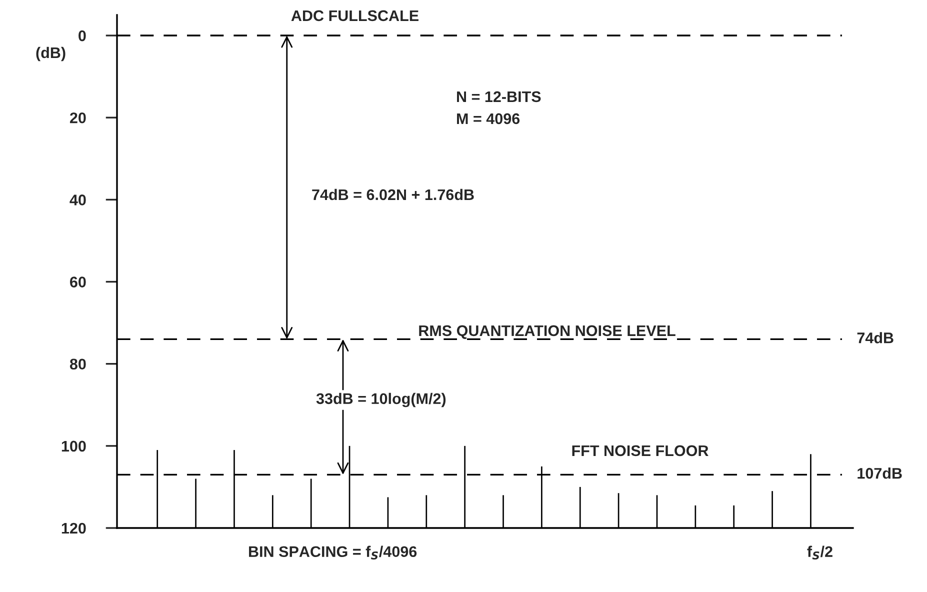 The image size is (927, 592). Describe the element at coordinates (819, 553) in the screenshot. I see `text: f$_{S}$/2` at that location.